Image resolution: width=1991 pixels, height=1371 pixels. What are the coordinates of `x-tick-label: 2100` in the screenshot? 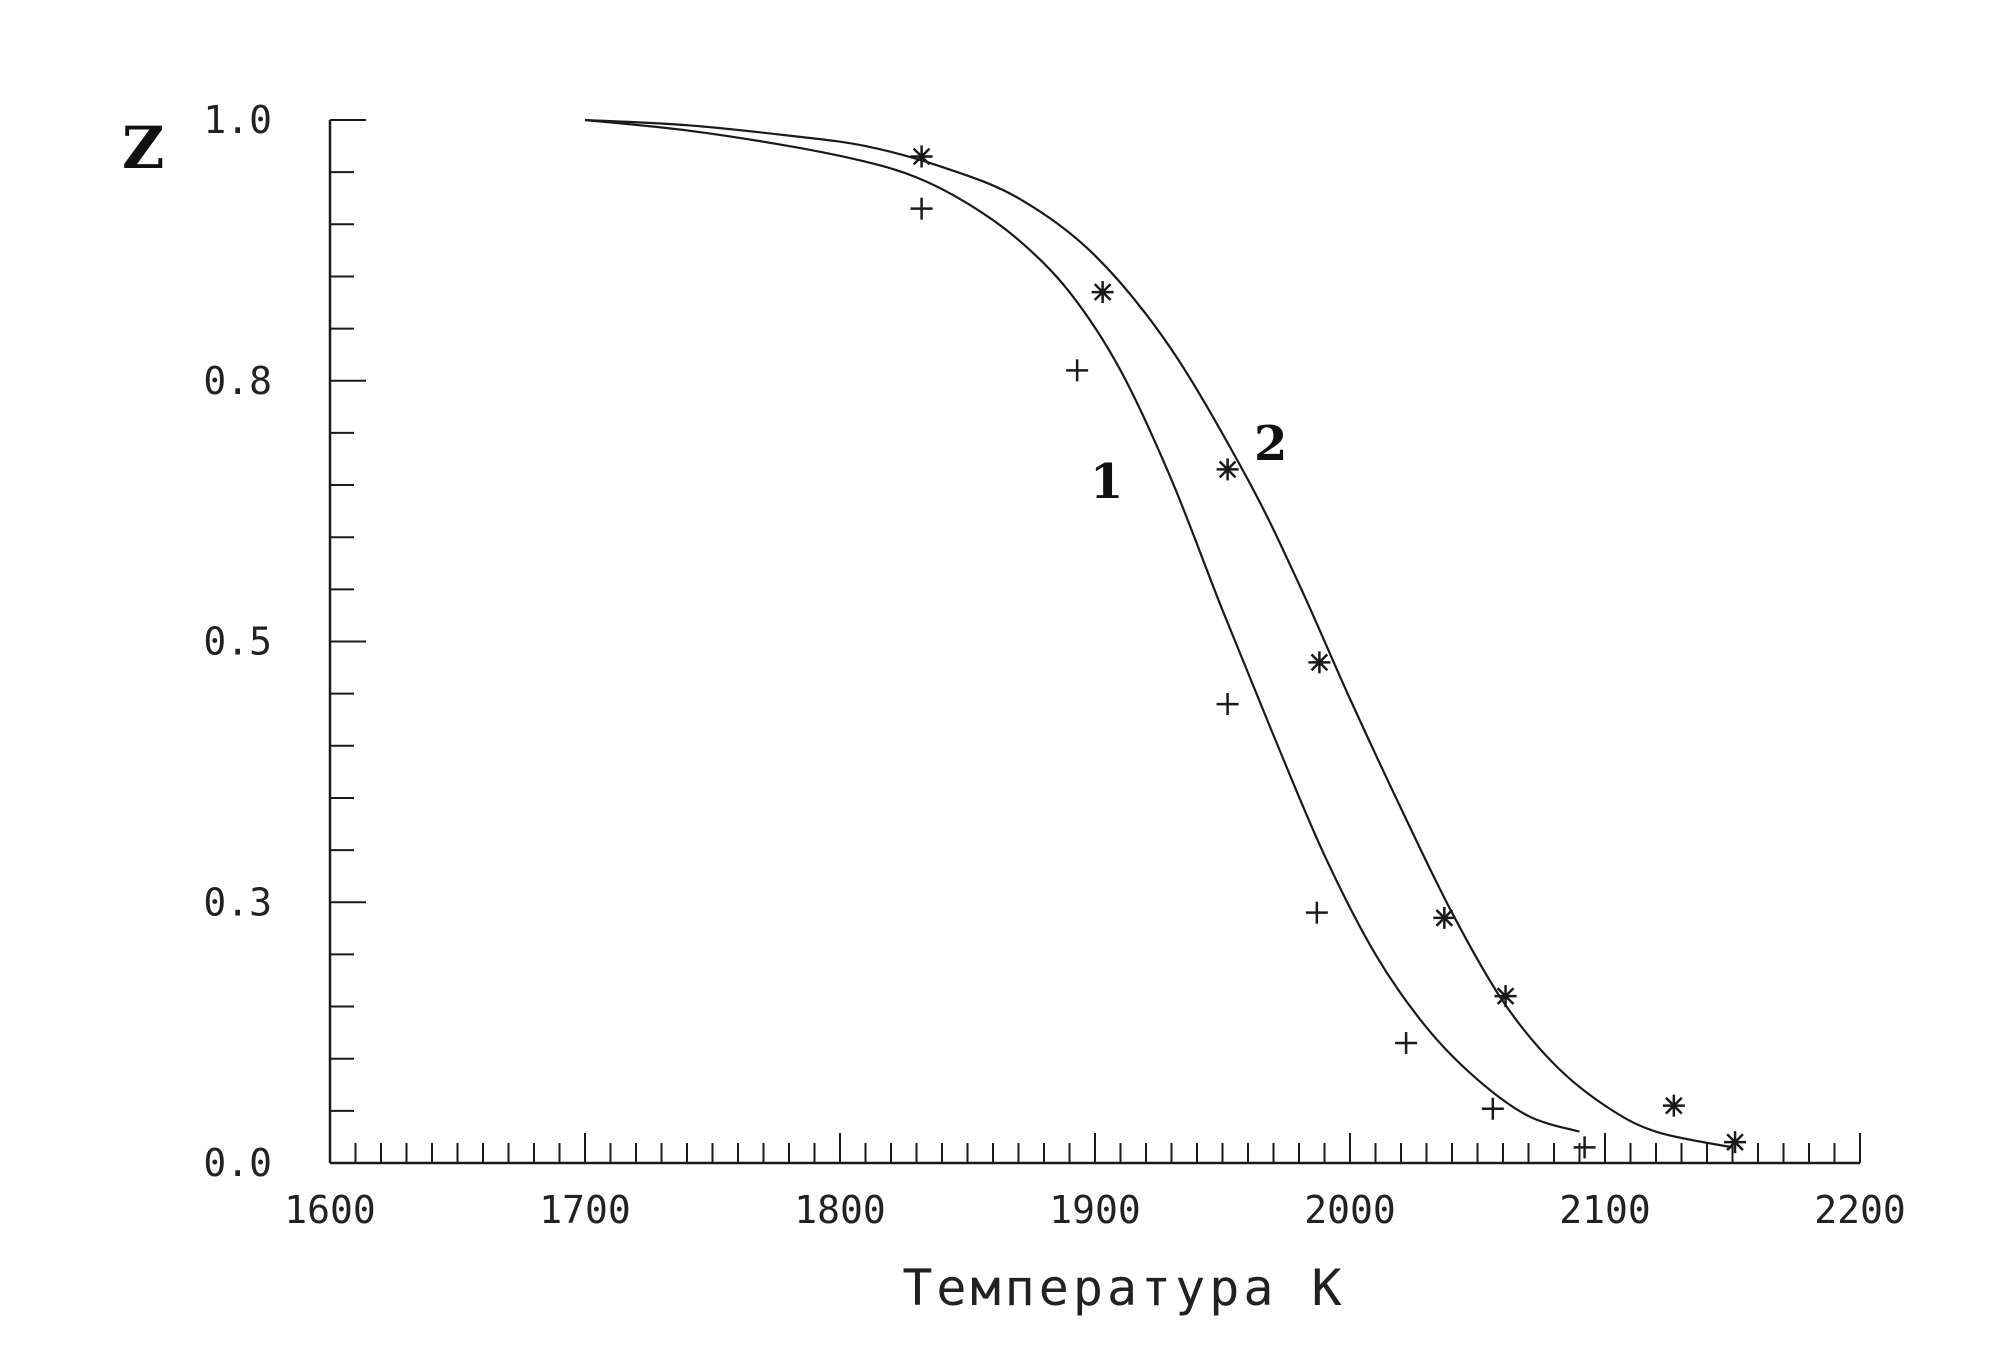 It's located at (1605, 1210).